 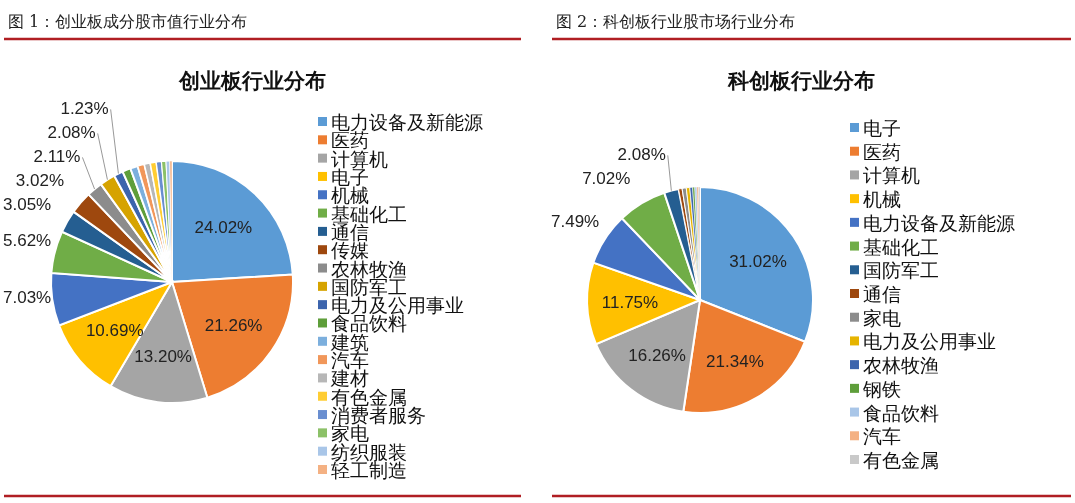 I want to click on legend-label: 电力及公用事业, so click(x=929, y=342).